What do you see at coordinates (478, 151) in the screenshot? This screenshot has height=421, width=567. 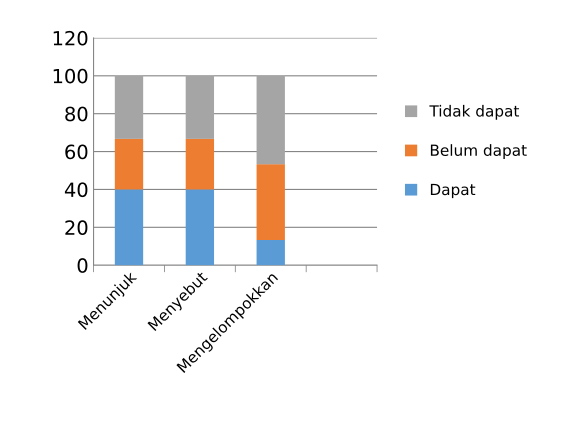 I see `legend-label: Belum dapat` at bounding box center [478, 151].